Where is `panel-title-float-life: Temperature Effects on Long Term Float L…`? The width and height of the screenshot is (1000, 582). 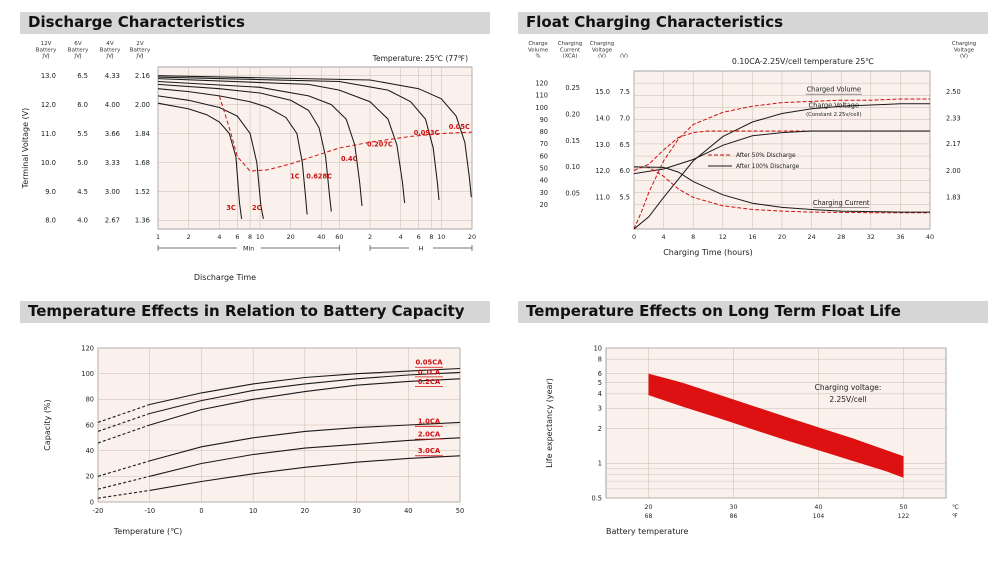 panel-title-float-life: Temperature Effects on Long Term Float L… is located at coordinates (753, 312).